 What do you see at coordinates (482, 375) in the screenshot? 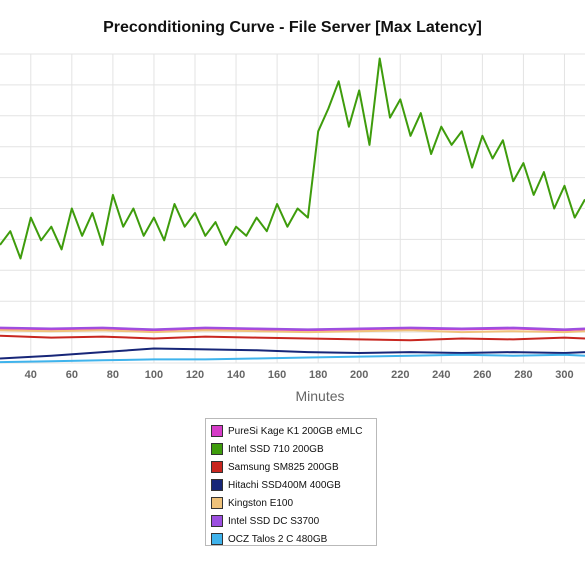
I see `x-tick-label: 260` at bounding box center [482, 375].